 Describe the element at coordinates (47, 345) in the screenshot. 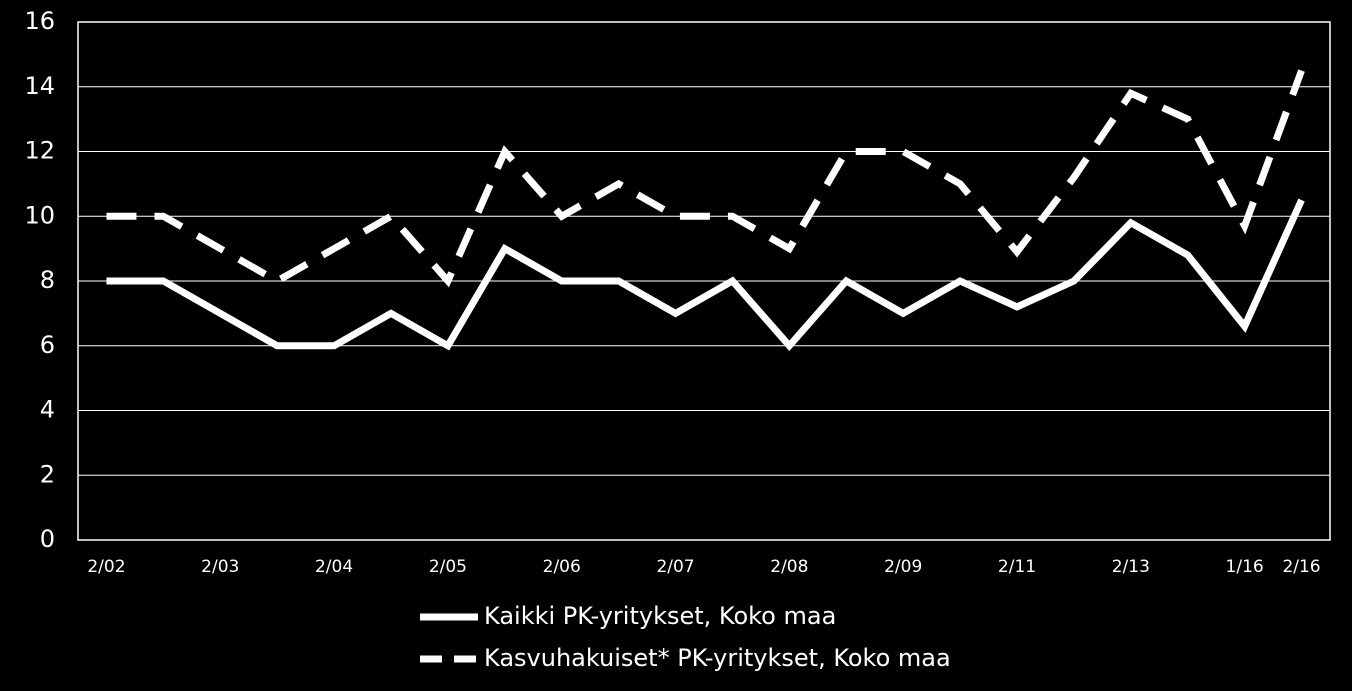

I see `y-tick-label: 6` at that location.